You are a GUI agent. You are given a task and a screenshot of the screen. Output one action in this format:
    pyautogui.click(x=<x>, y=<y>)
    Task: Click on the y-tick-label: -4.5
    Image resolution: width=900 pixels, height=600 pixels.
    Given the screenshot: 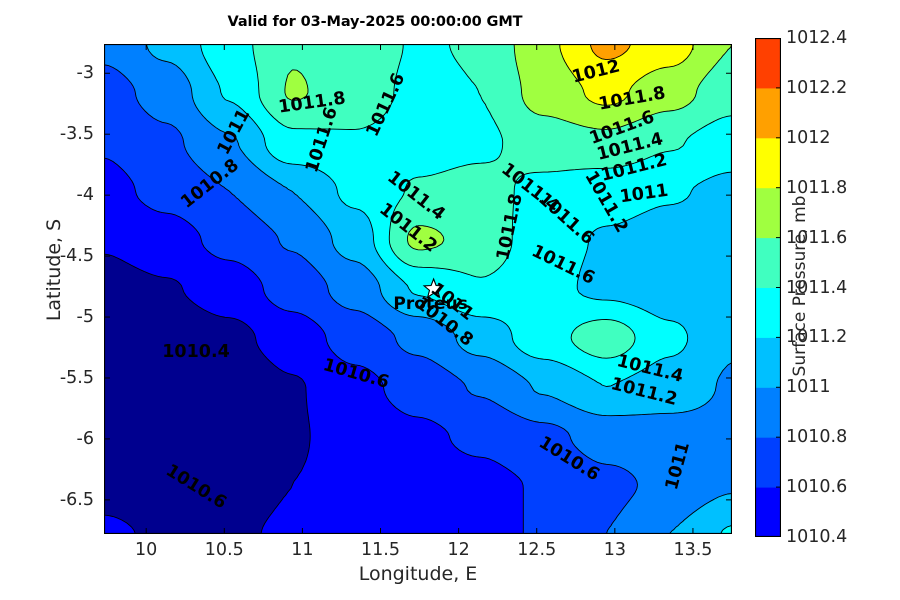 What is the action you would take?
    pyautogui.click(x=76, y=256)
    